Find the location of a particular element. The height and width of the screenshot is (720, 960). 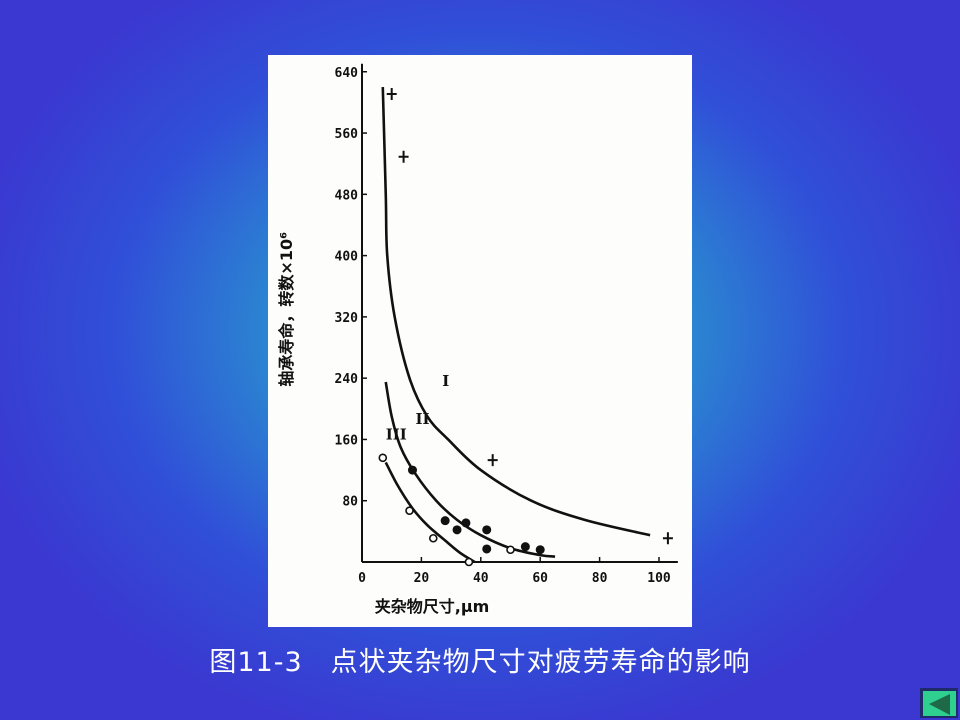

curve-III is located at coordinates (430, 512).